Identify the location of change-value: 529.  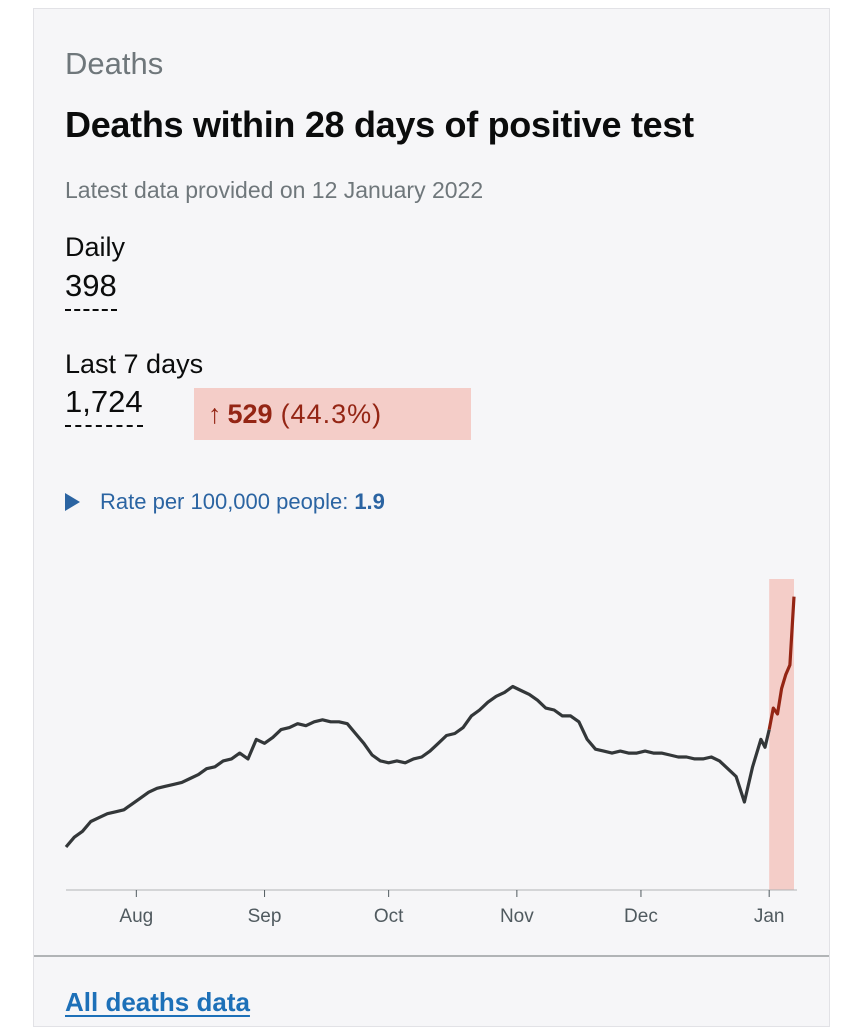
(250, 414).